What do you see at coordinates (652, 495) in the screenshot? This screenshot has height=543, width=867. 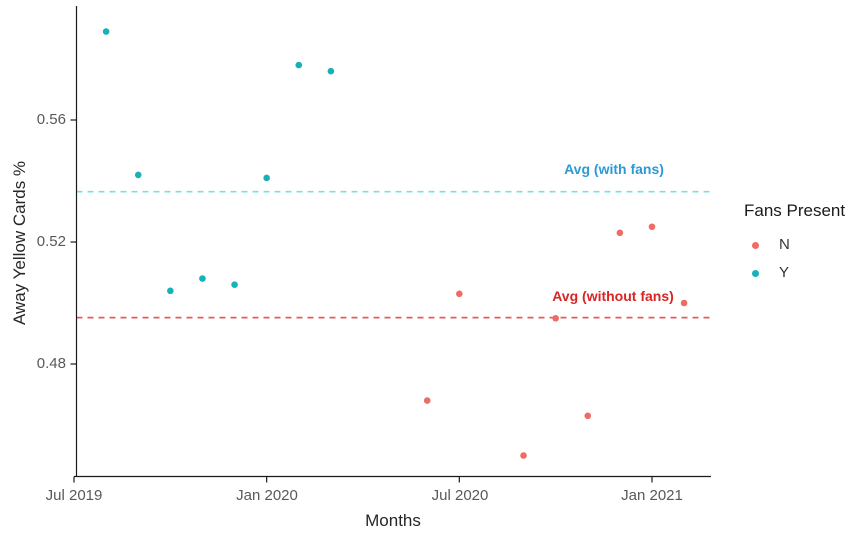 I see `x-tick-label: Jan 2021` at bounding box center [652, 495].